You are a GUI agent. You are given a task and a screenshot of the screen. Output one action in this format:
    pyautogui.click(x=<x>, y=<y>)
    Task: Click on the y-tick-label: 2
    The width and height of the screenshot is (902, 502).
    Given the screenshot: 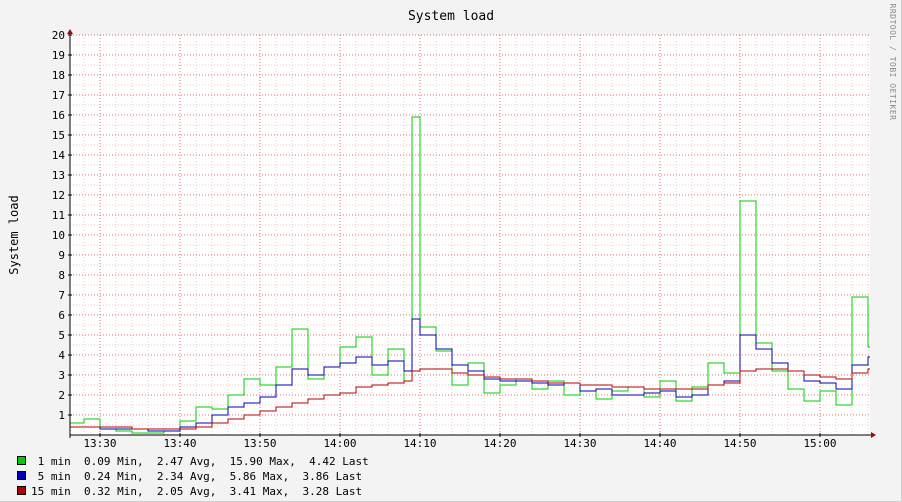 What is the action you would take?
    pyautogui.click(x=61, y=395)
    